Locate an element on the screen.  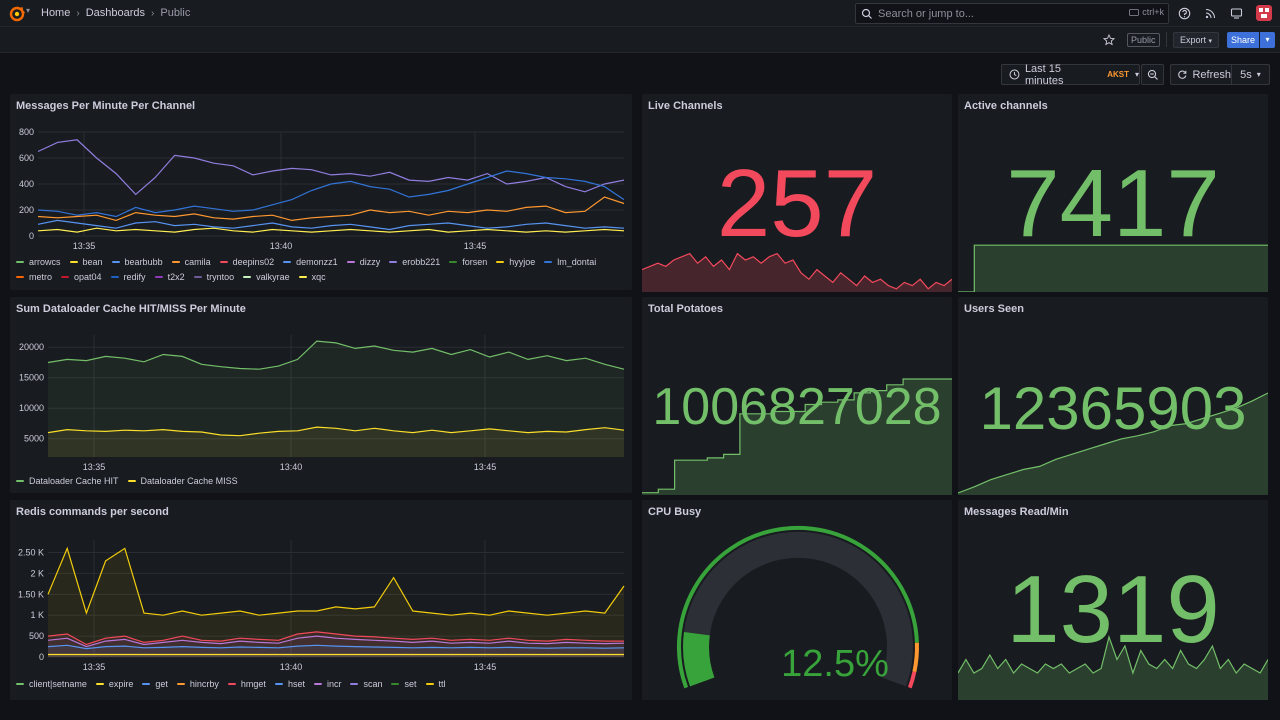
legend-item: camila is located at coordinates (191, 262).